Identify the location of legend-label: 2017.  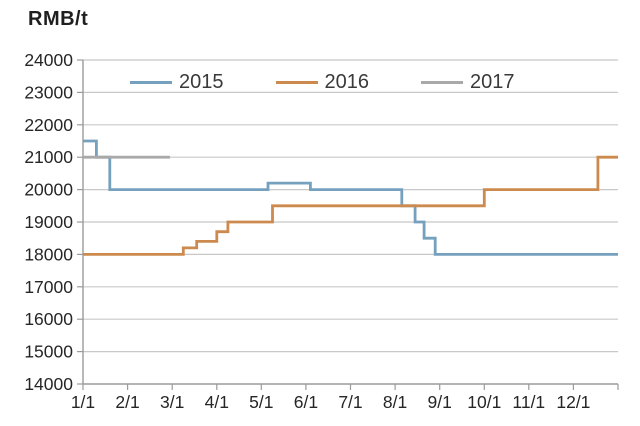
(492, 81).